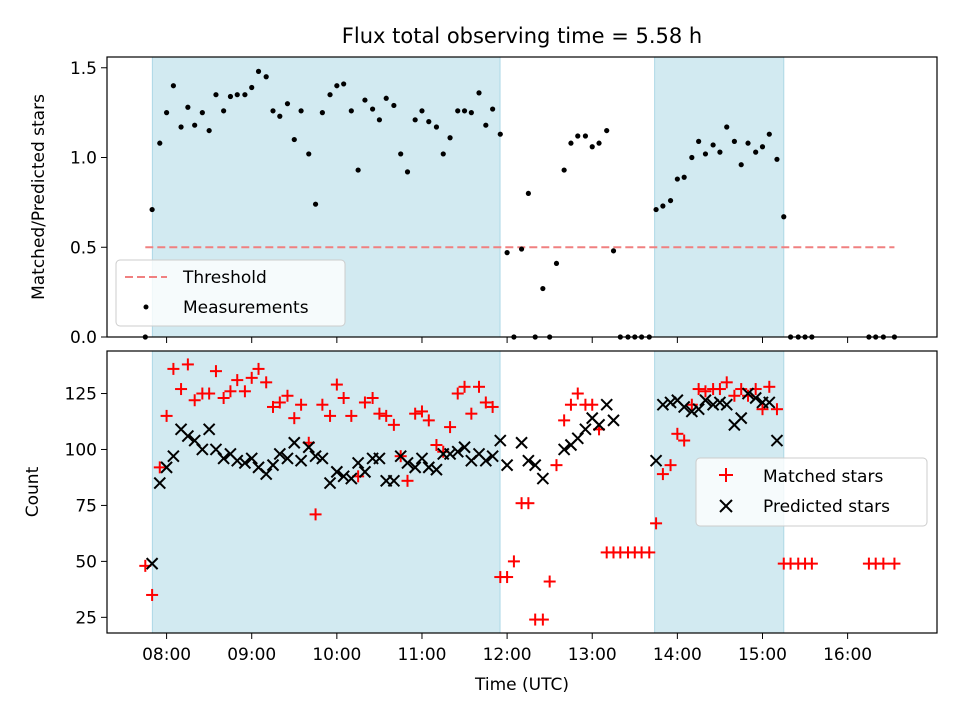 Image resolution: width=960 pixels, height=720 pixels. What do you see at coordinates (507, 655) in the screenshot?
I see `x-tick-label: 12:00` at bounding box center [507, 655].